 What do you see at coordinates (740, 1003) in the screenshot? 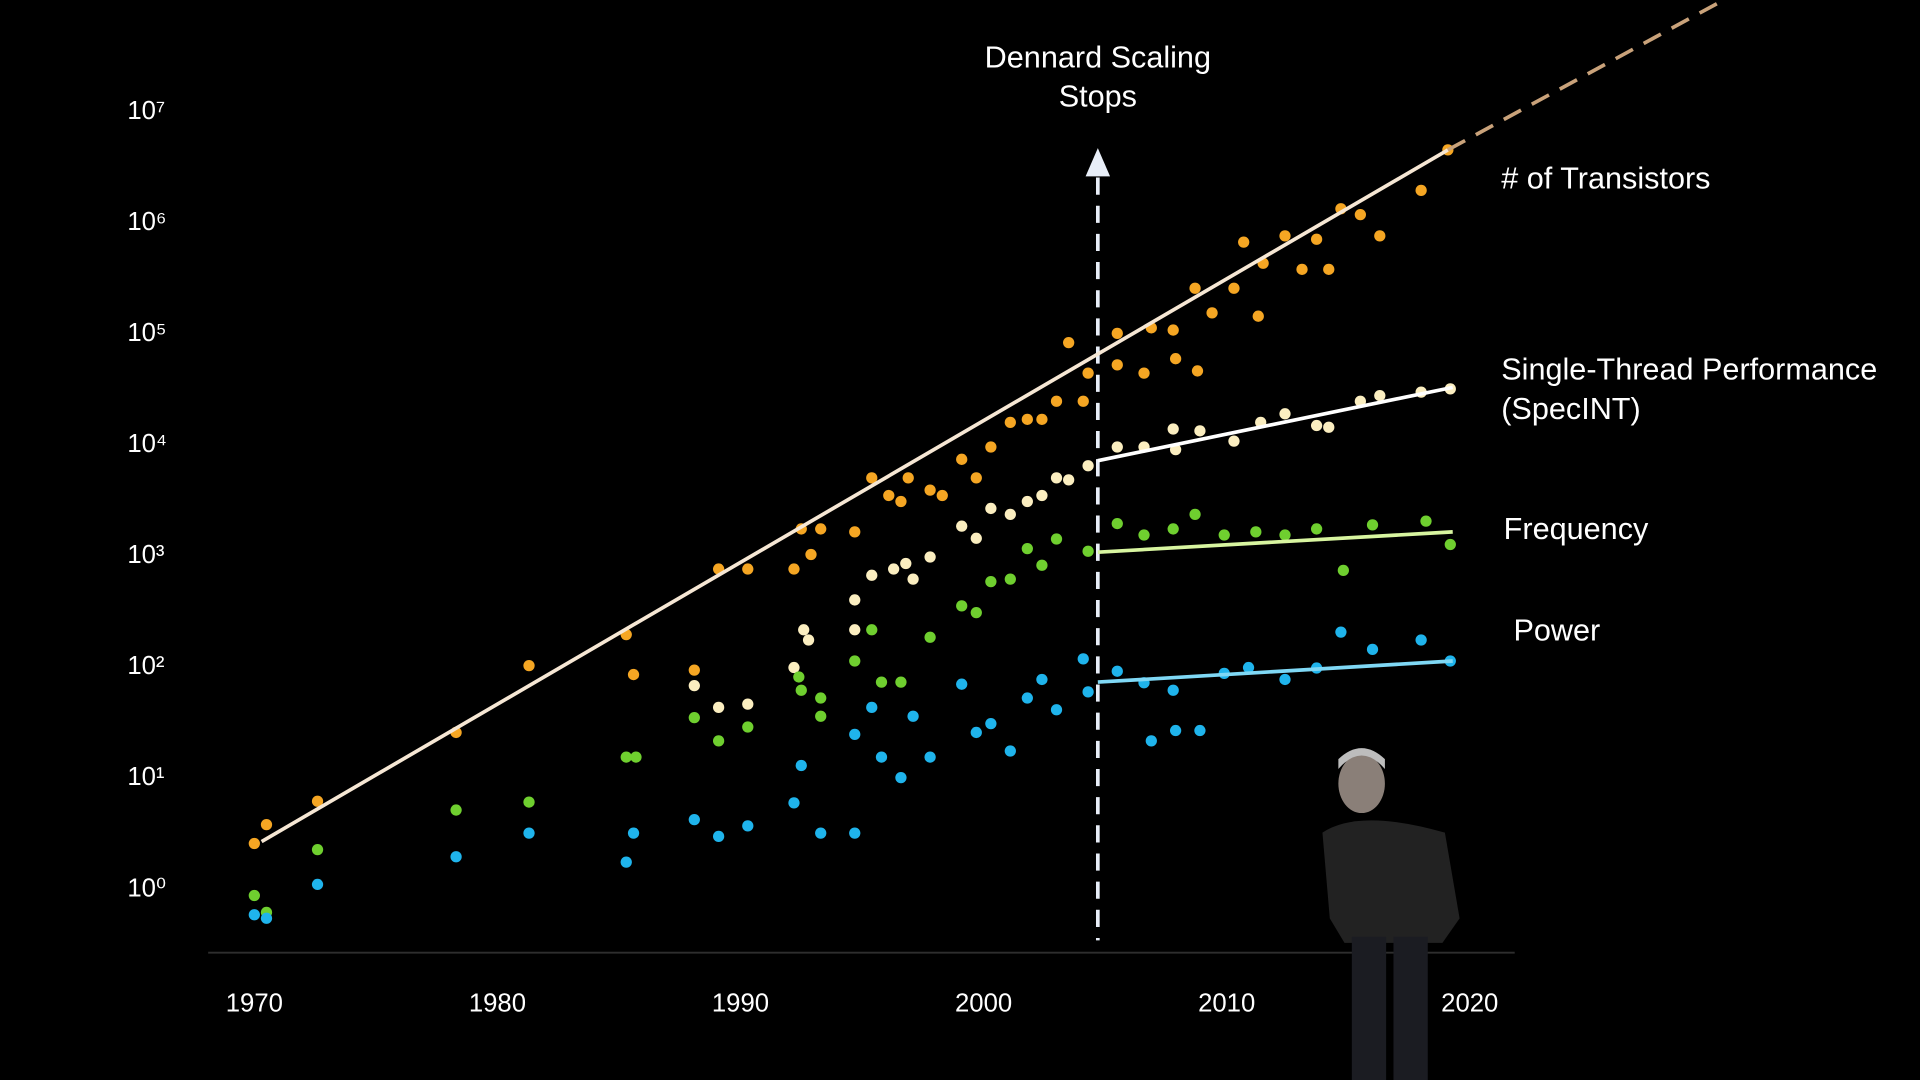
I see `x-tick-label: 1990` at bounding box center [740, 1003].